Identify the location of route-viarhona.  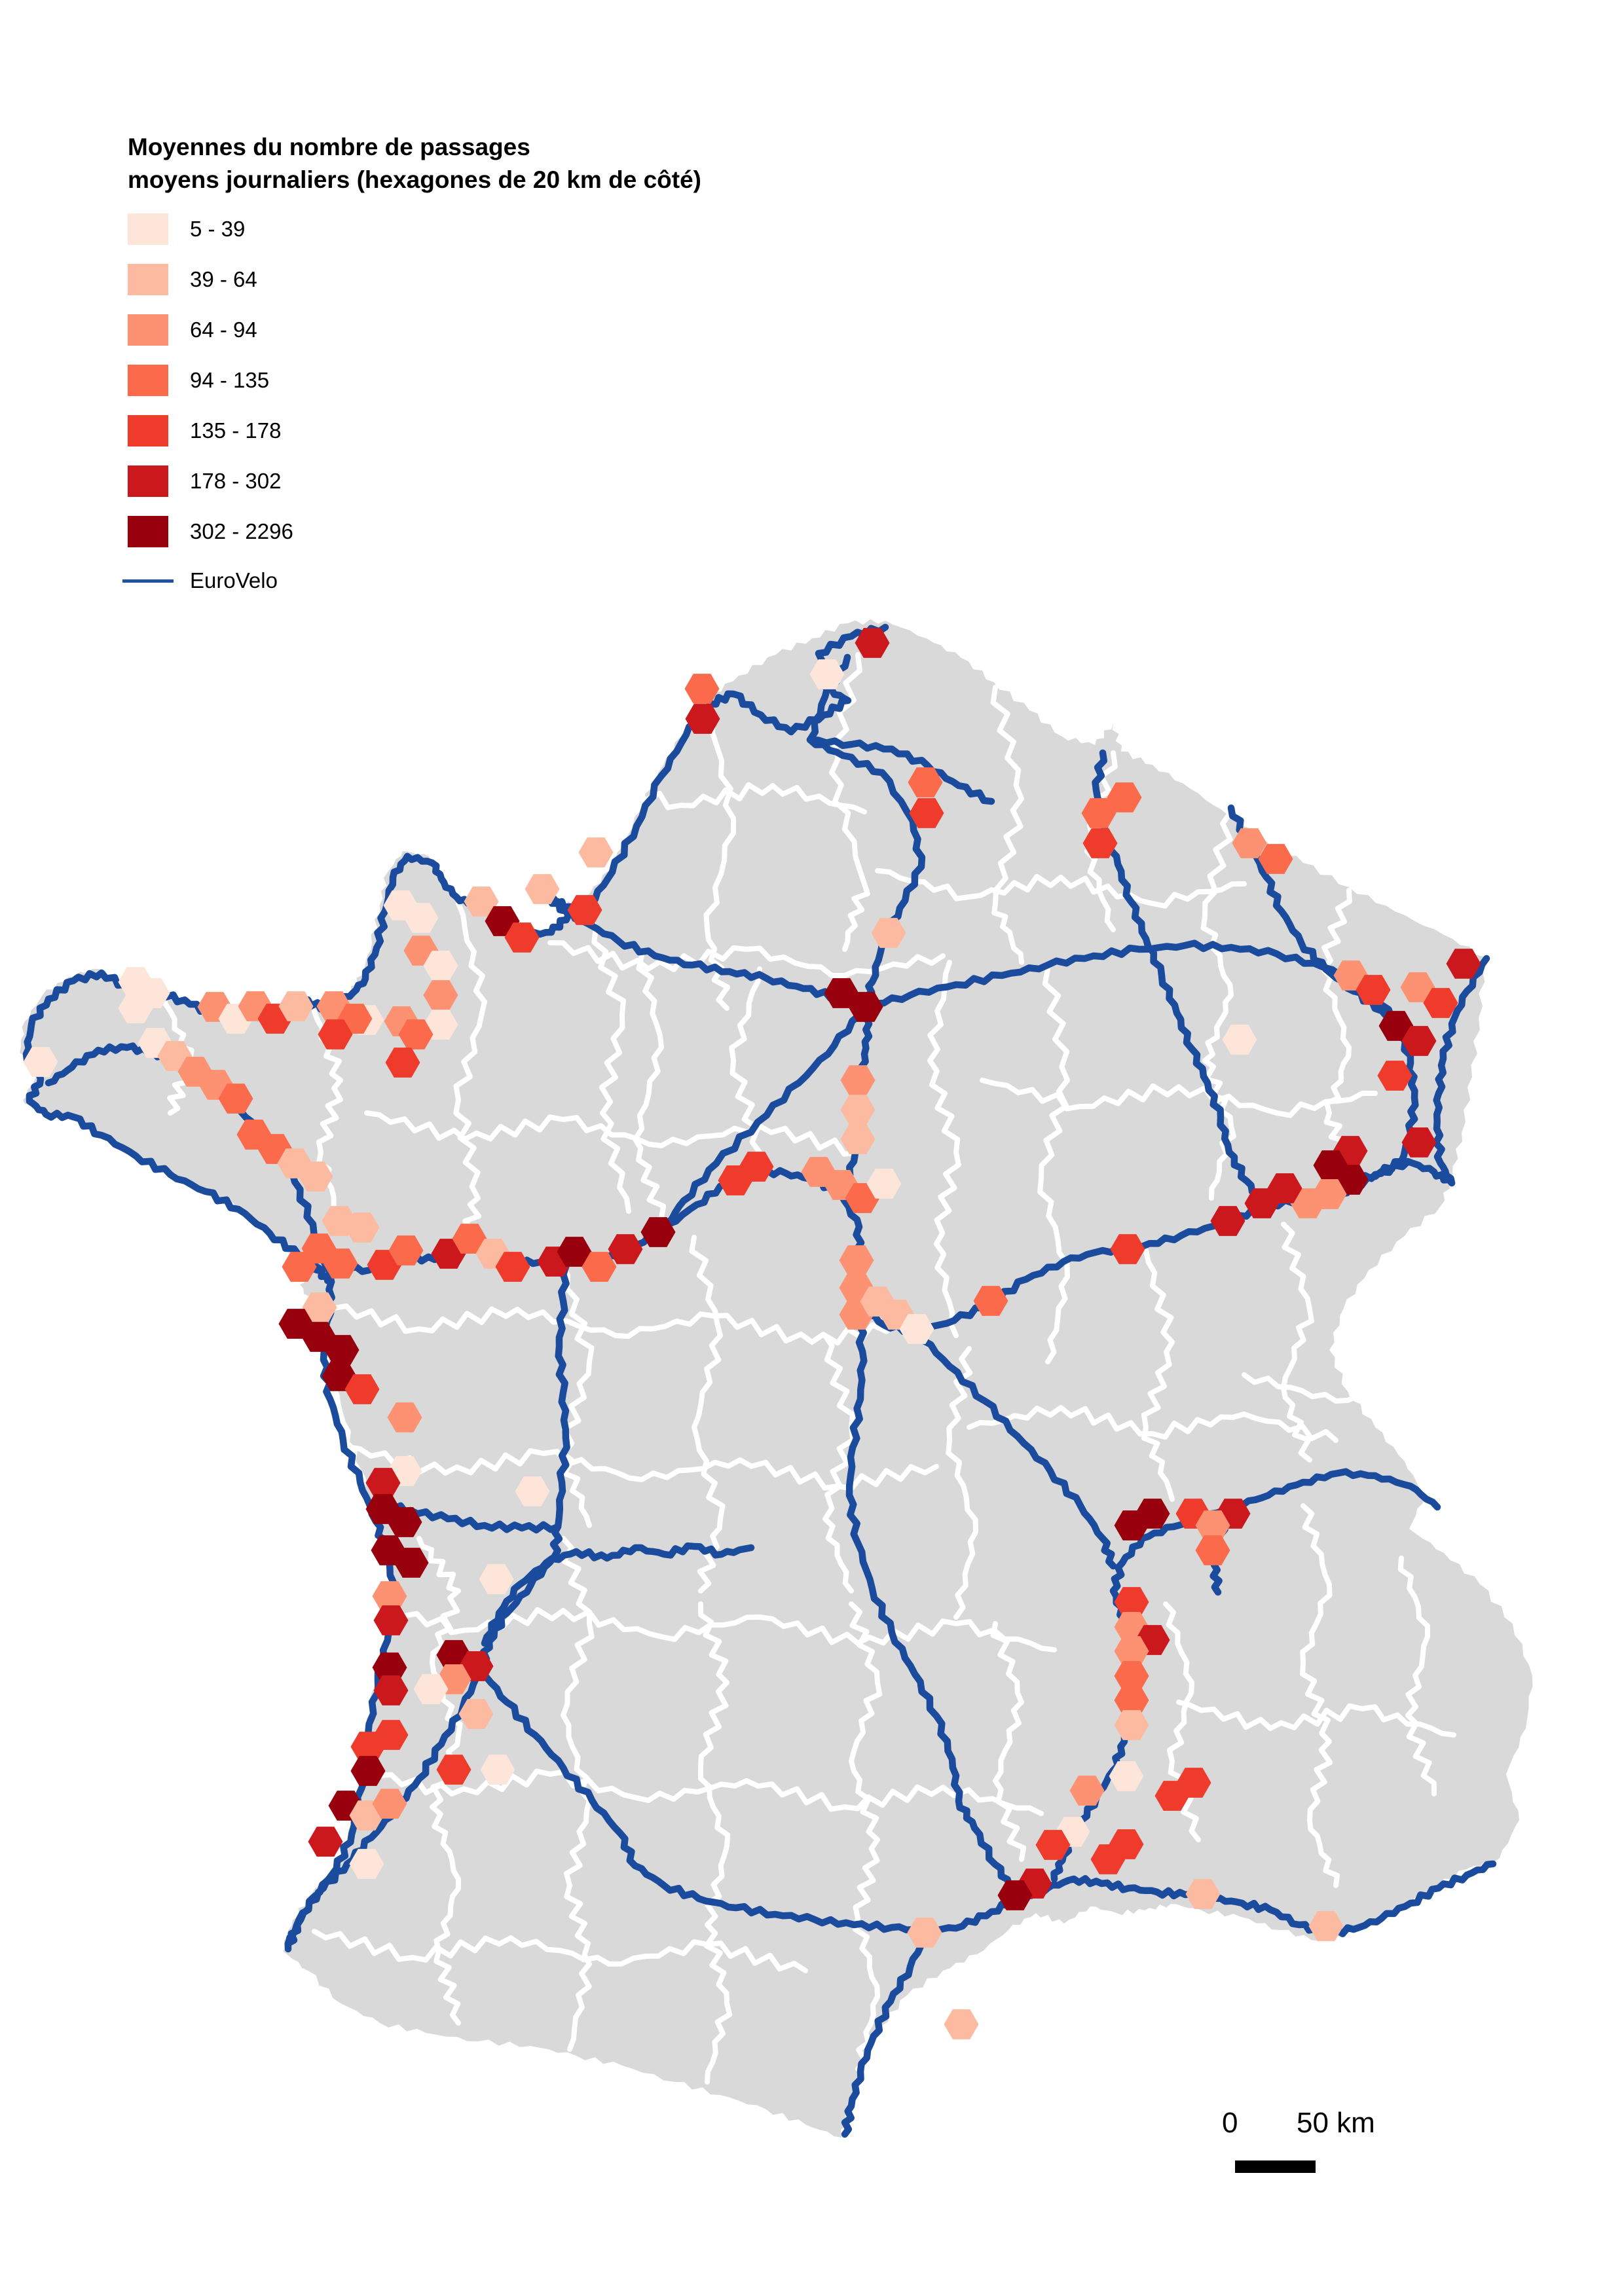
(1245, 1675).